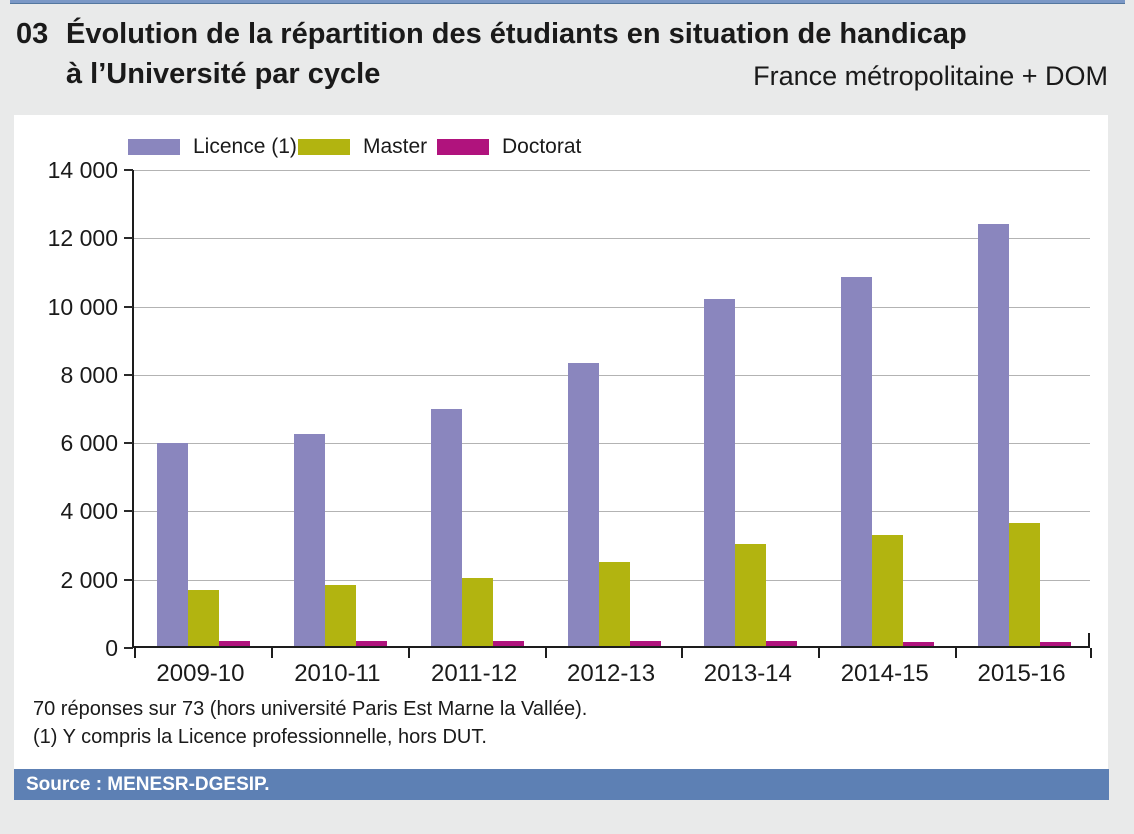 This screenshot has width=1134, height=834. What do you see at coordinates (223, 74) in the screenshot?
I see `figure-title-line2: à l’Université par cycle` at bounding box center [223, 74].